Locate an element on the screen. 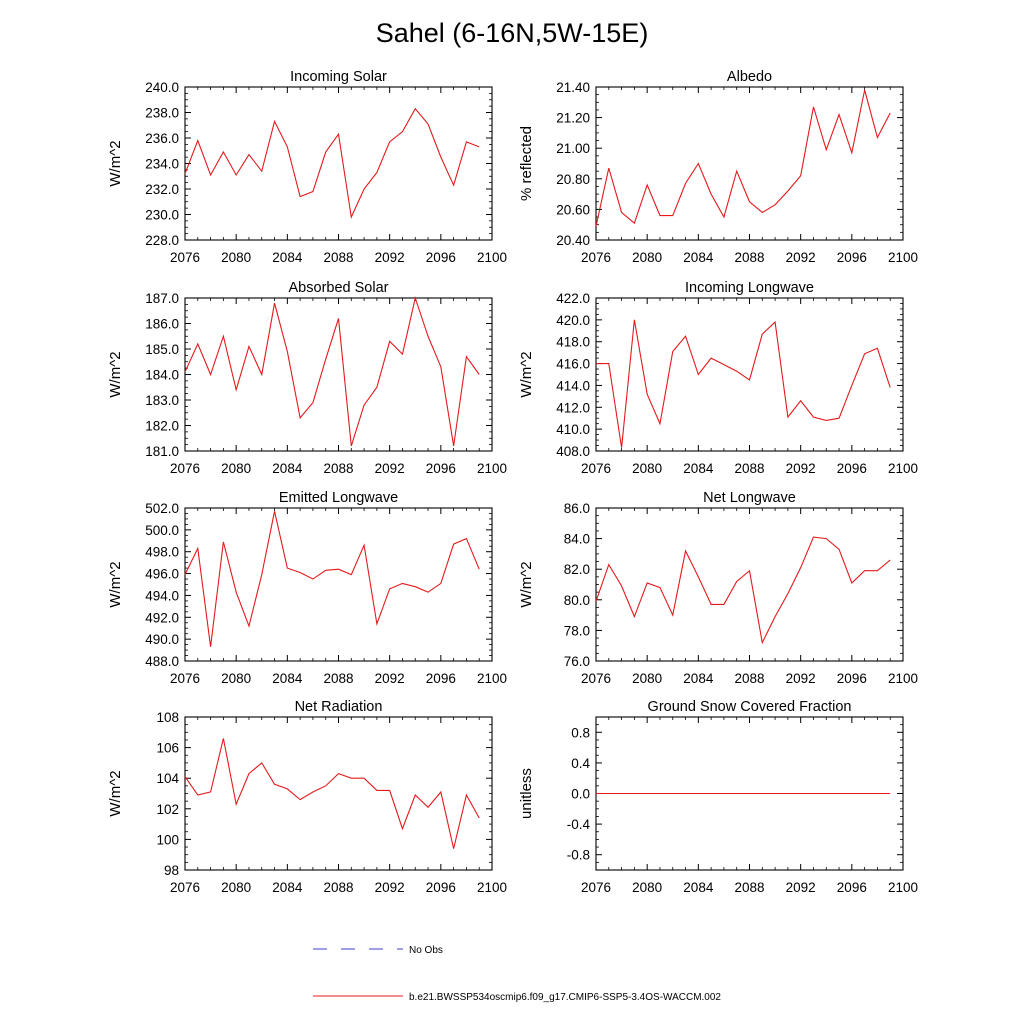  y-tick-label: 181.0 is located at coordinates (162, 451).